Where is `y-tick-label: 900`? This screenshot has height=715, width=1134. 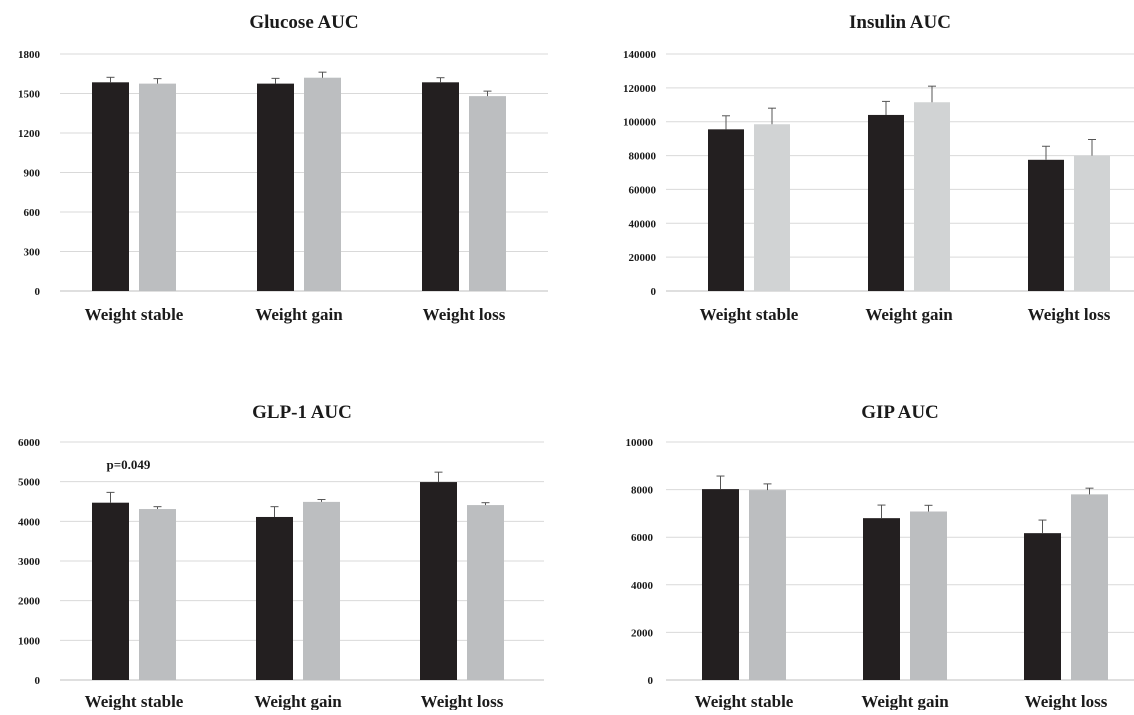 y-tick-label: 900 is located at coordinates (32, 174).